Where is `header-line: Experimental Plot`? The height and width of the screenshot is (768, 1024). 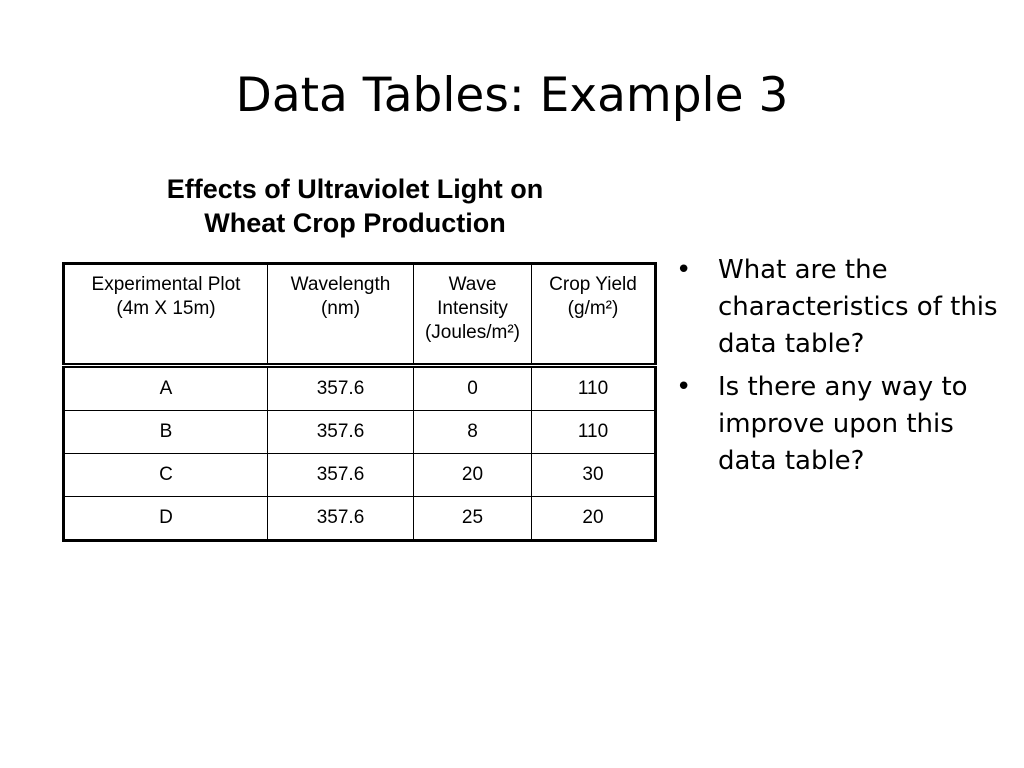
header-line: Experimental Plot is located at coordinates (166, 284).